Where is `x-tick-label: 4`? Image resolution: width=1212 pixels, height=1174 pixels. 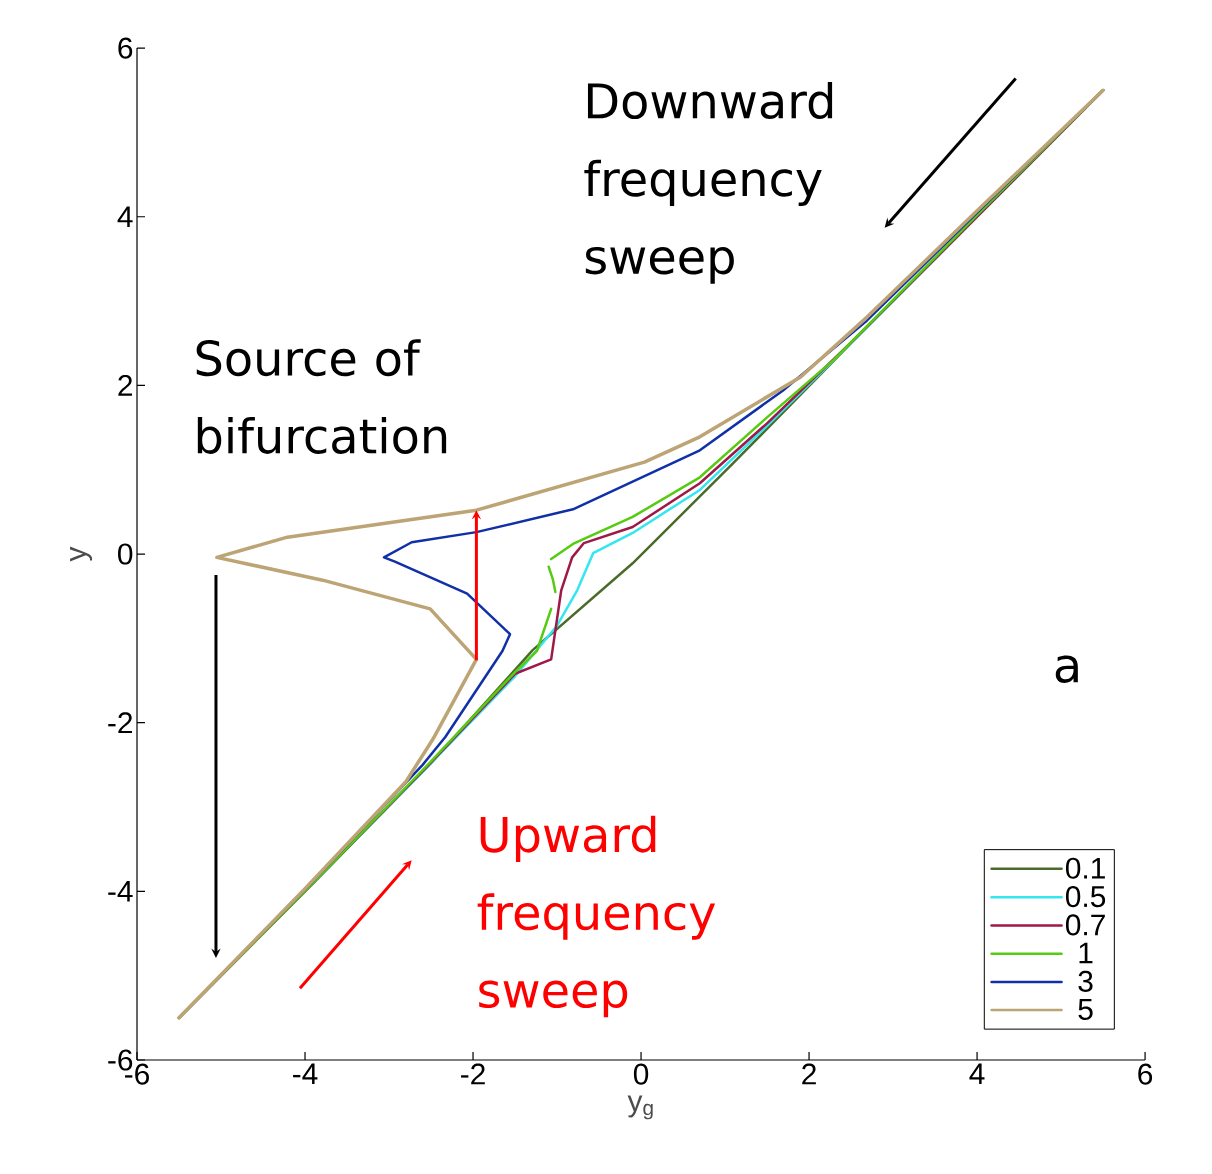
x-tick-label: 4 is located at coordinates (977, 1074).